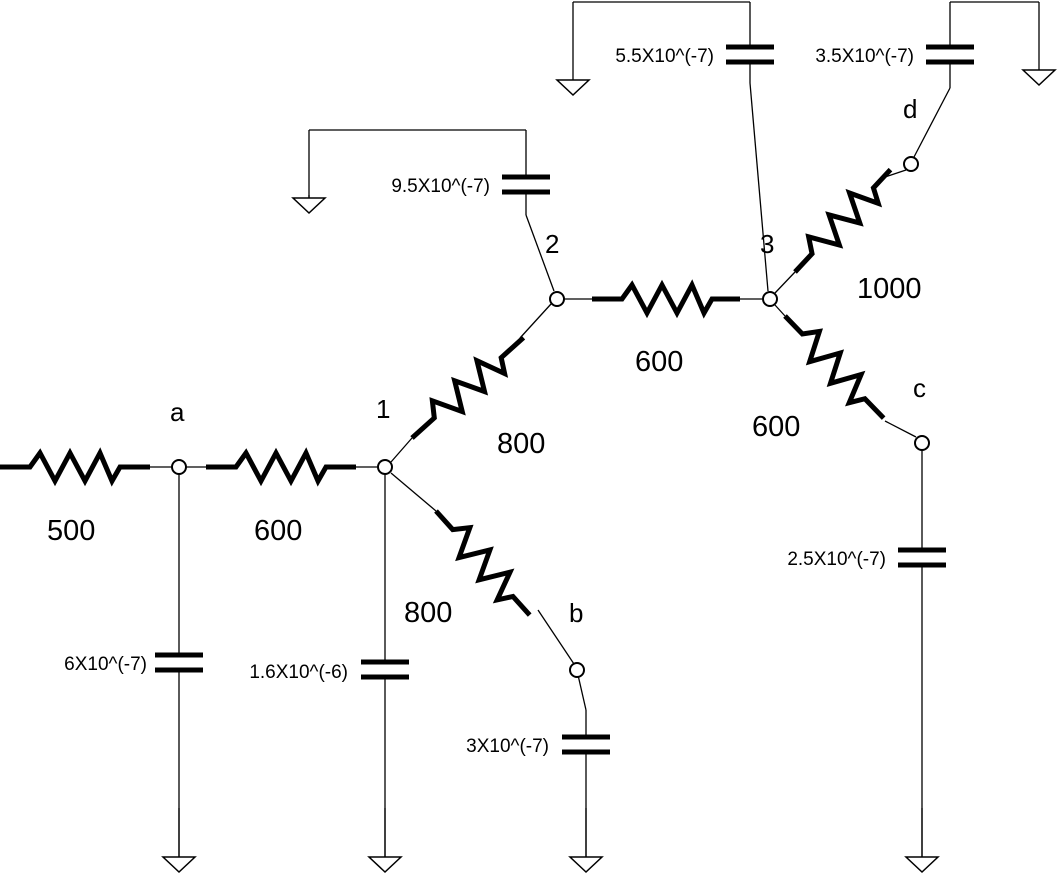 Image resolution: width=1060 pixels, height=876 pixels. Describe the element at coordinates (836, 559) in the screenshot. I see `capacitor-label-c: 2.5X10^(-7)` at that location.